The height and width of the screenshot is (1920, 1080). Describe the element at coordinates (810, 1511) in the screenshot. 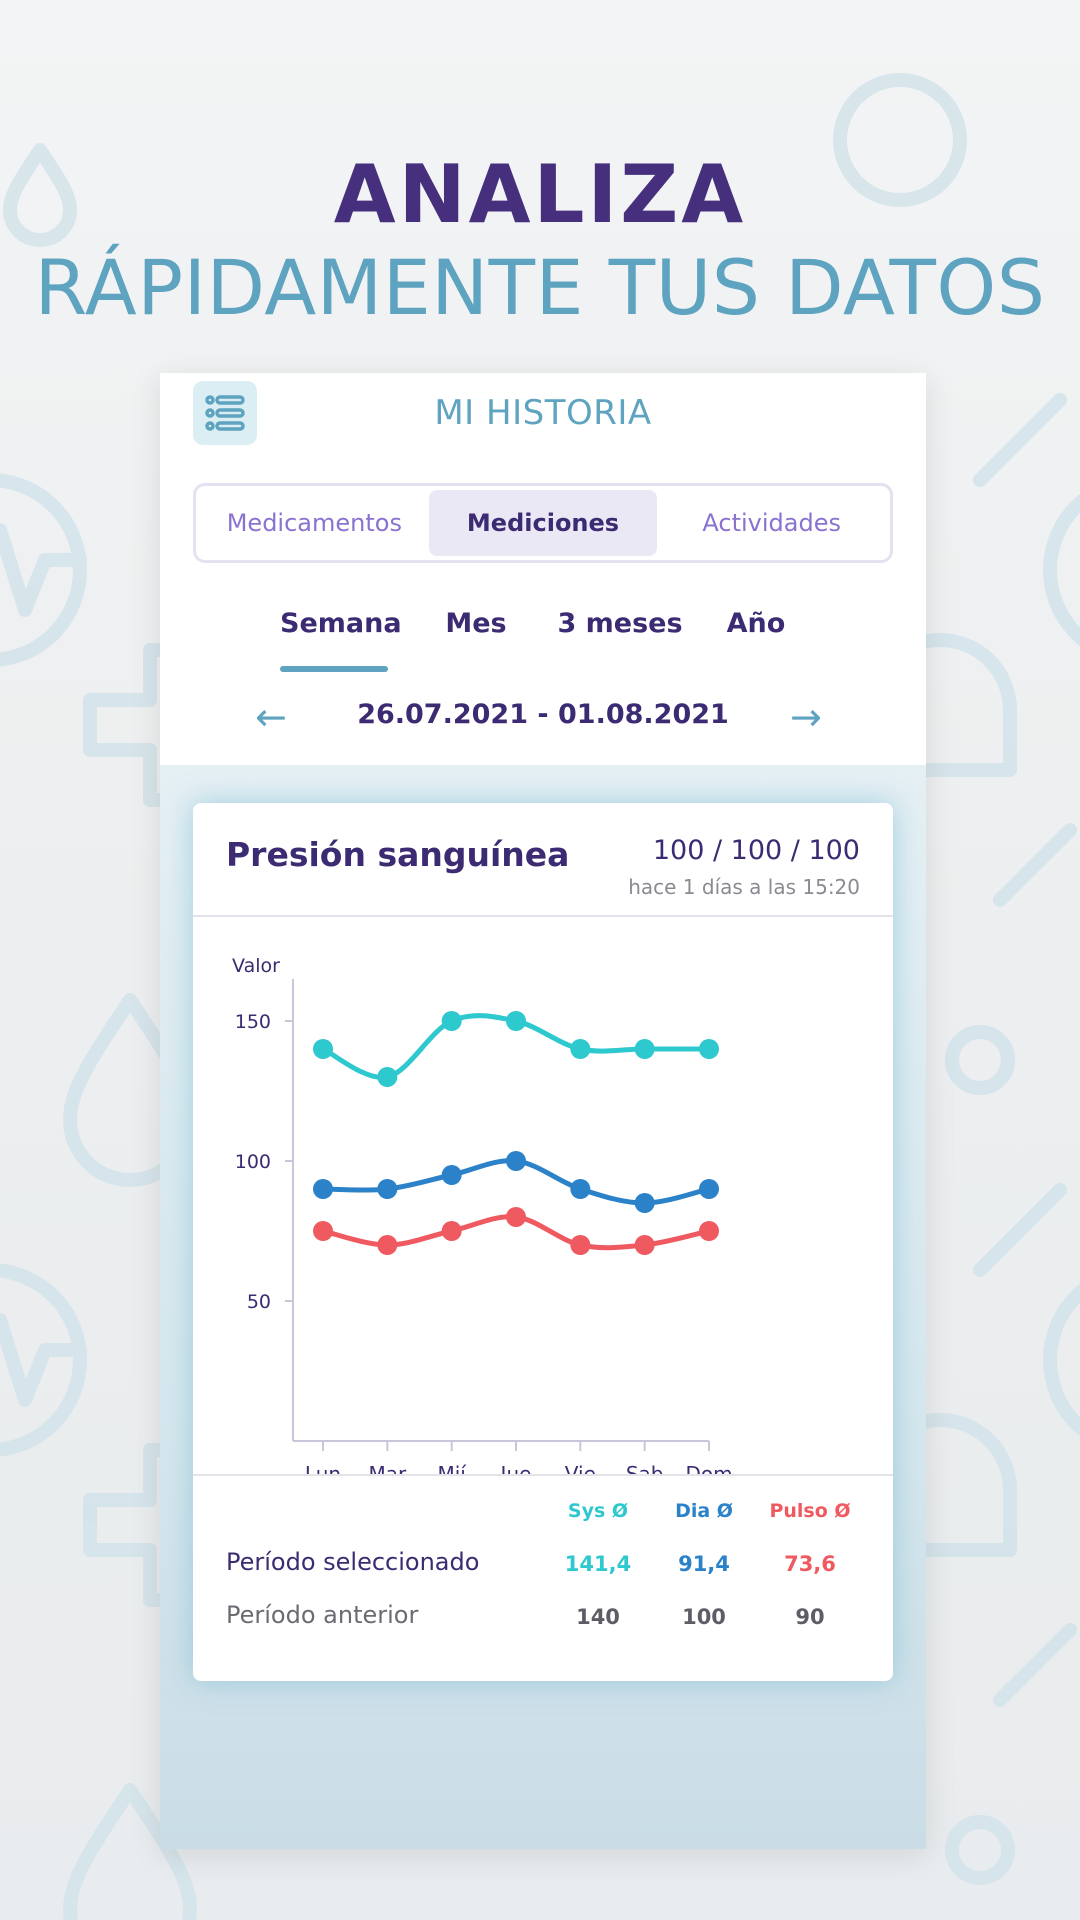

I see `summary-header-pulse: Pulso Ø` at that location.